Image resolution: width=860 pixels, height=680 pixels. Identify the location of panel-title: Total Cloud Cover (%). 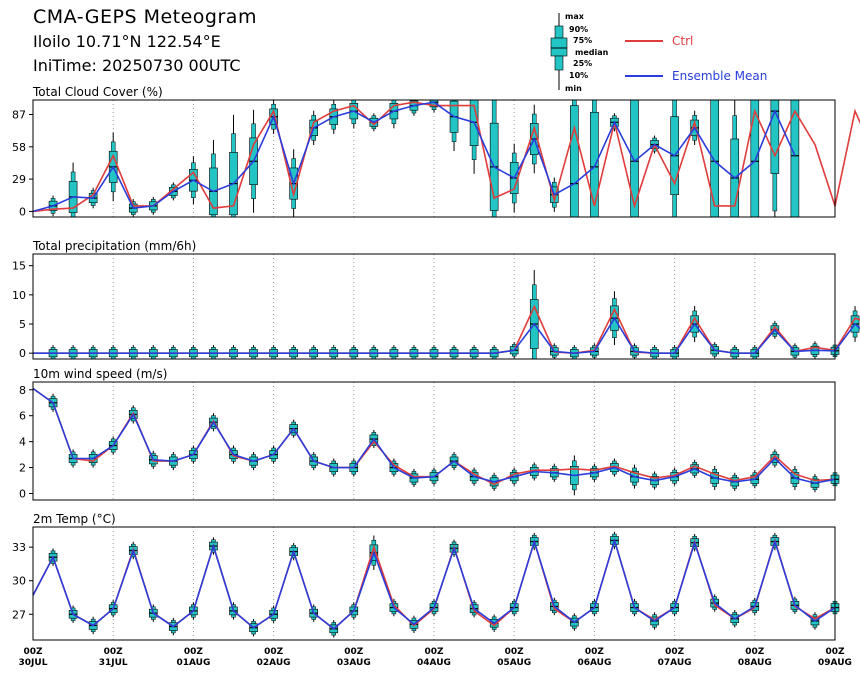
(97, 92).